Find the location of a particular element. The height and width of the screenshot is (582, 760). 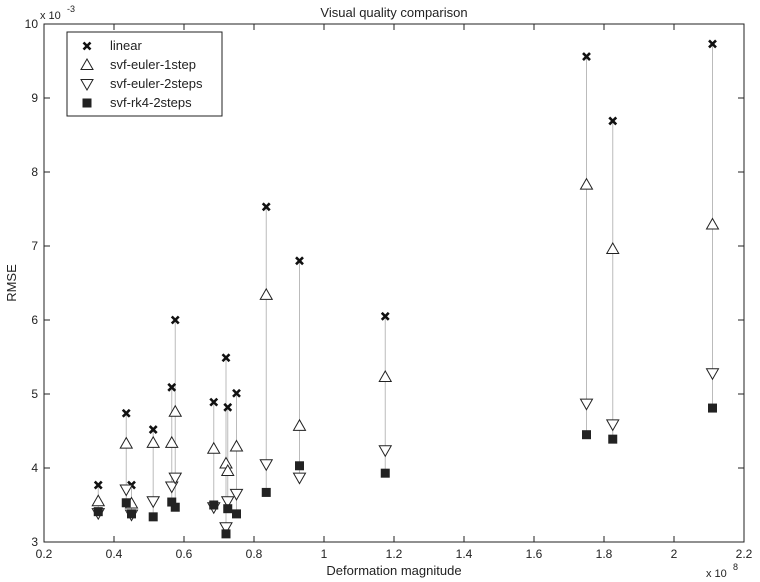

y-tick-label: 3 is located at coordinates (34, 542).